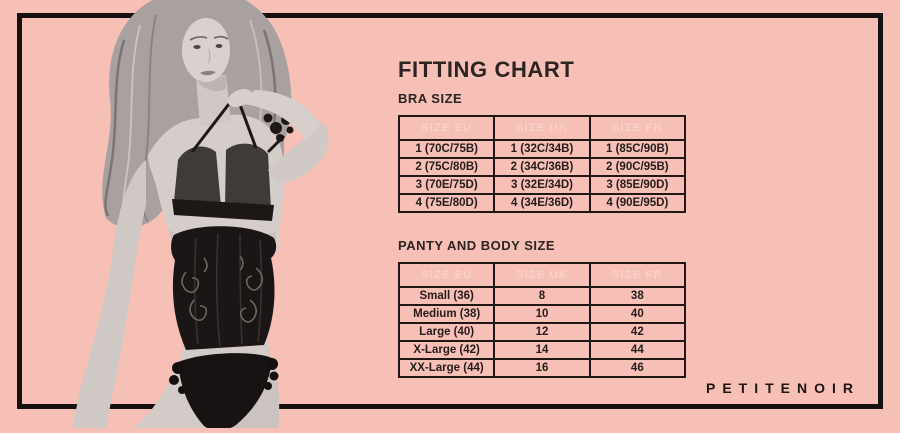  I want to click on table-cell: 4 (75E/80D), so click(446, 203).